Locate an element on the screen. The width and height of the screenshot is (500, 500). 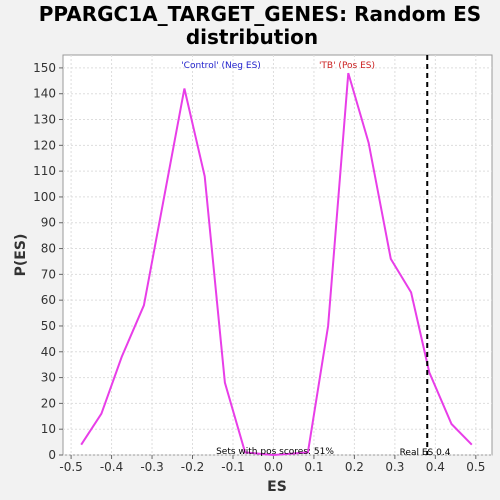
x-tick-label: 0.0 is located at coordinates (273, 467).